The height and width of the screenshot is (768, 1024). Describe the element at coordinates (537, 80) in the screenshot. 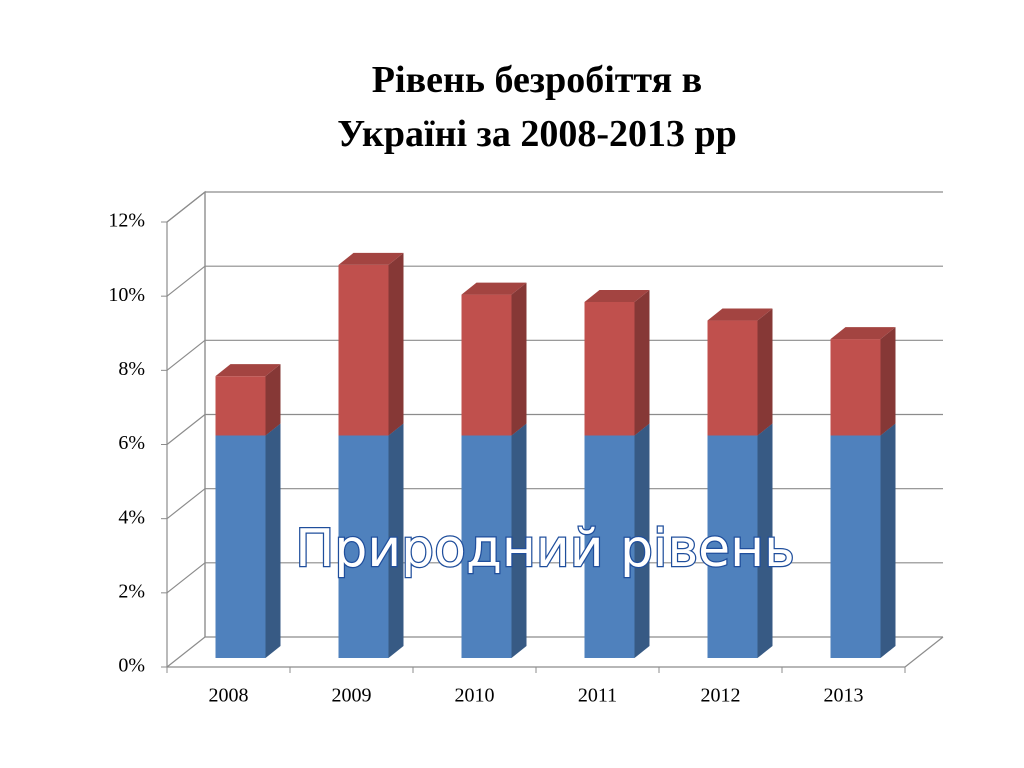

I see `chart-title: Рівень безробіття в` at that location.